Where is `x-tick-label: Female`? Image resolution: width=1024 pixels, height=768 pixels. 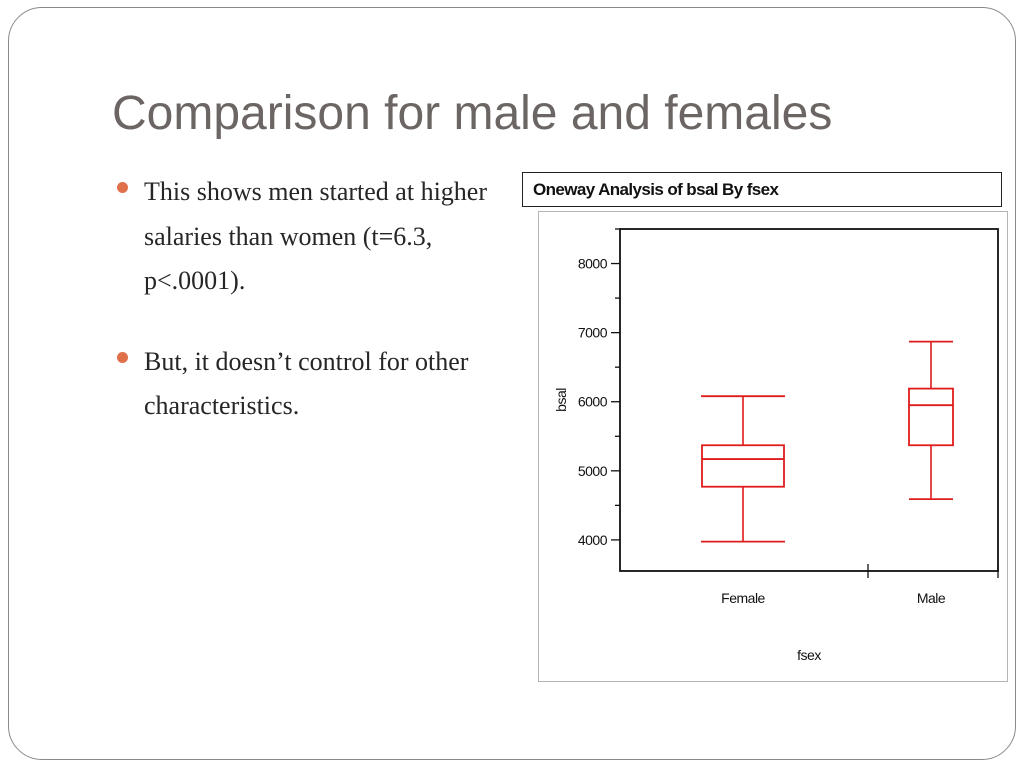
x-tick-label: Female is located at coordinates (743, 598).